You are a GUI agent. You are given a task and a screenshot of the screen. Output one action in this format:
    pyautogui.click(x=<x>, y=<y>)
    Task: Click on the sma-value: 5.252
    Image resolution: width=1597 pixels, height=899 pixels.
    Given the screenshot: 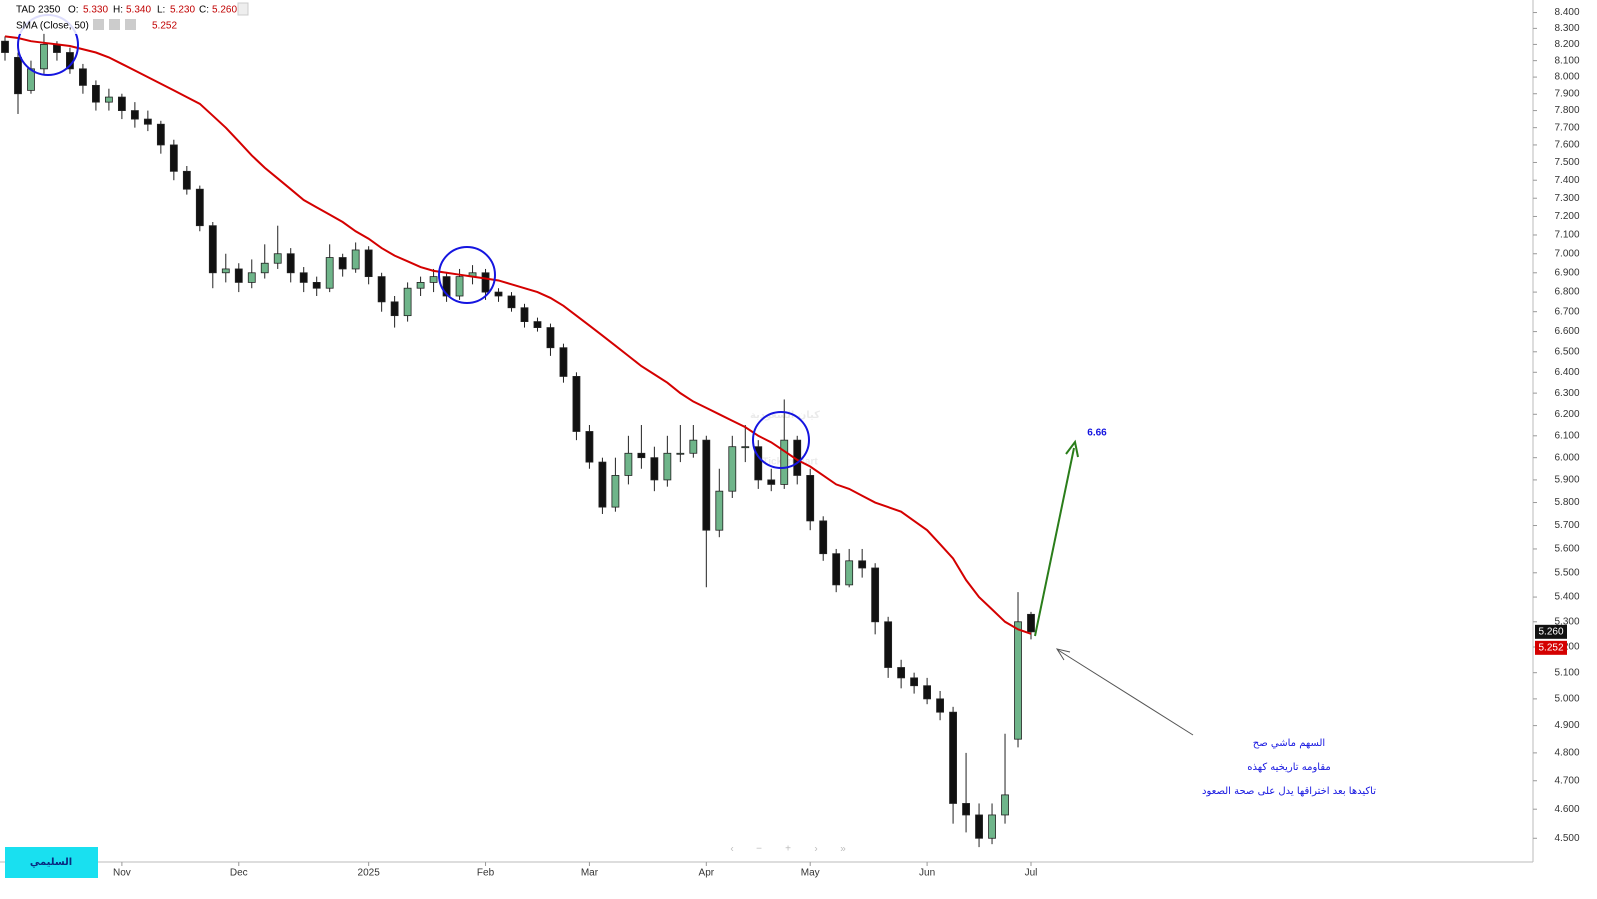 What is the action you would take?
    pyautogui.click(x=164, y=26)
    